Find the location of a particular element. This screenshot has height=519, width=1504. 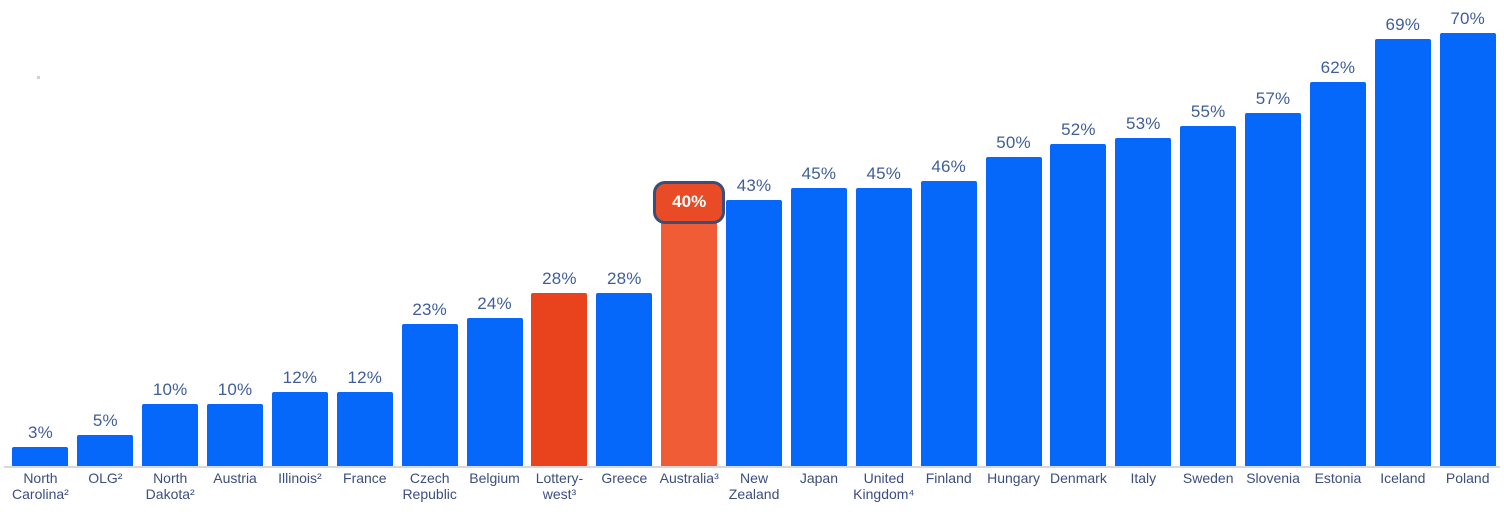

bar-value-label: 10% is located at coordinates (235, 389).